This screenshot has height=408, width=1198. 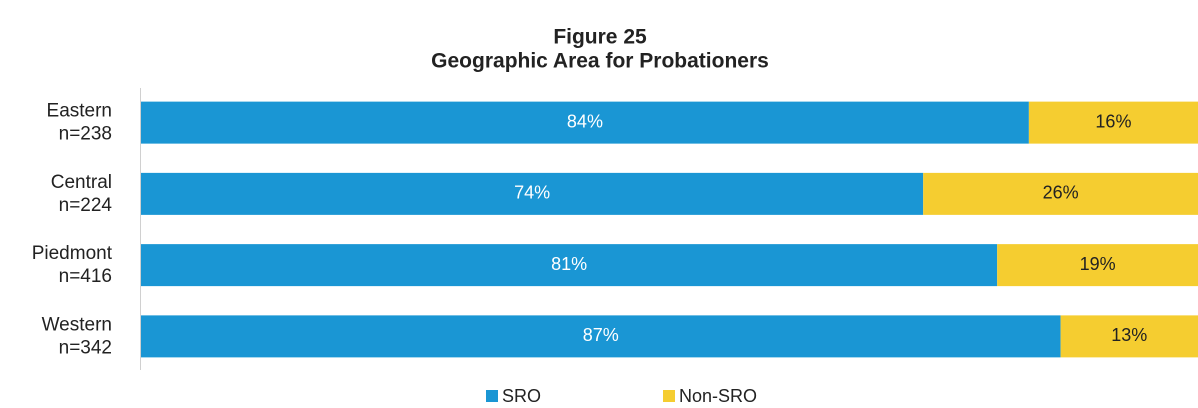 I want to click on value-label: 84%, so click(x=585, y=121).